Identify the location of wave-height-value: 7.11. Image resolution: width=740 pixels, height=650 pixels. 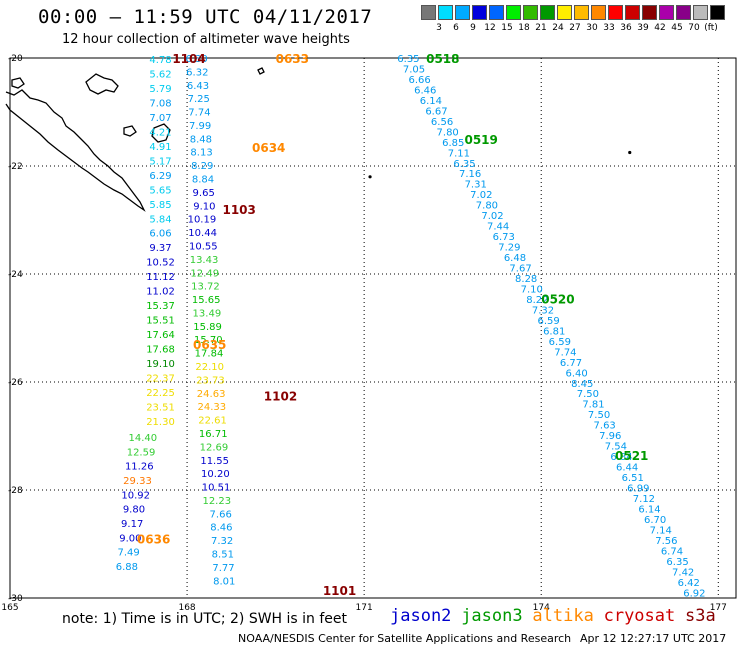
(459, 153).